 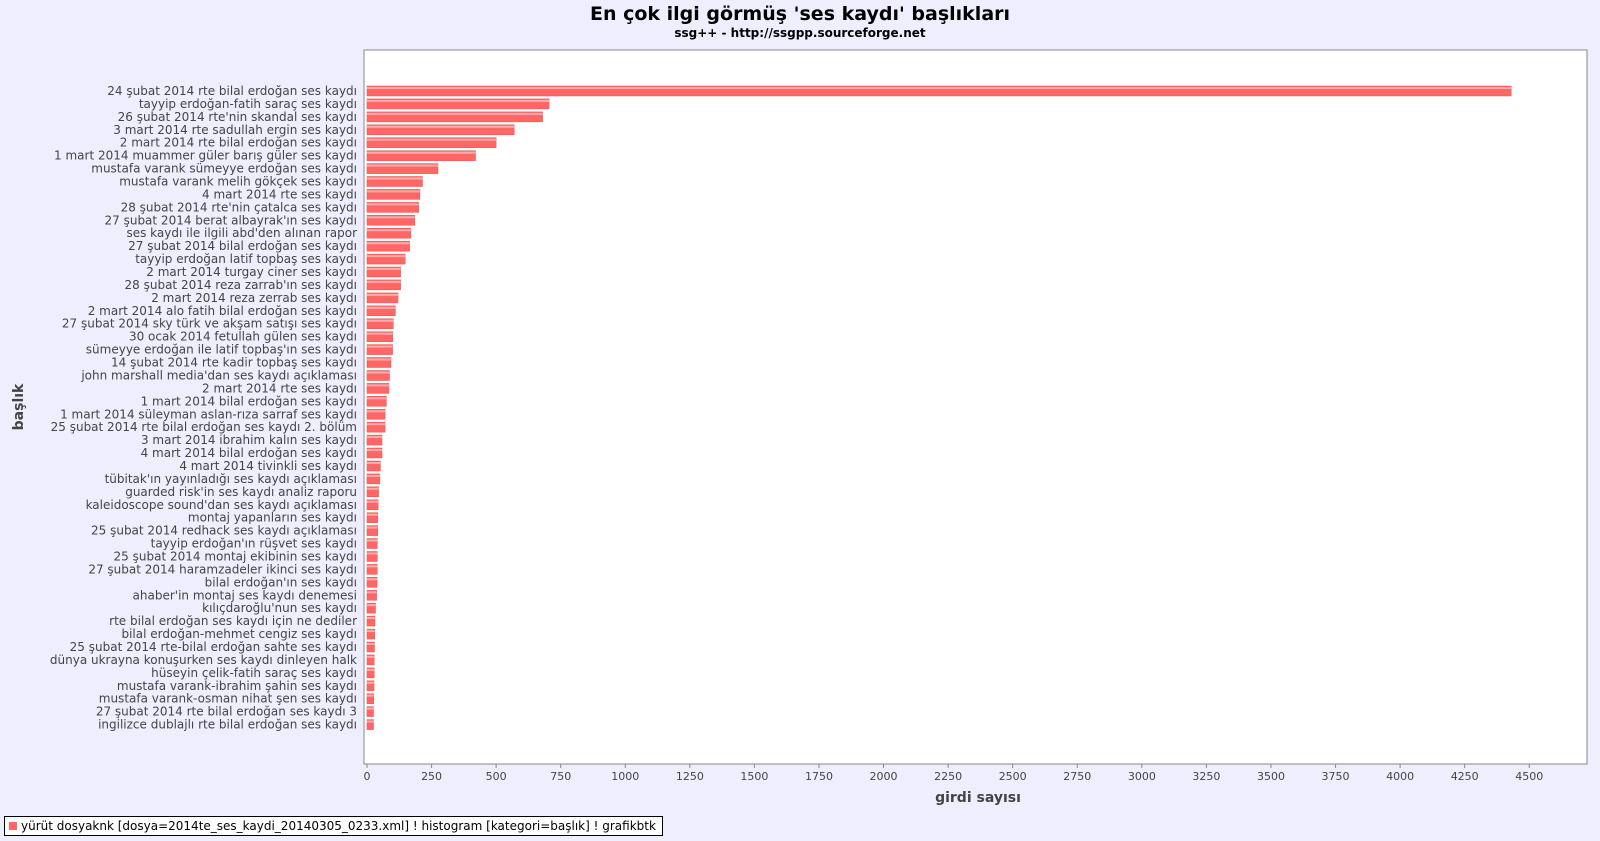 I want to click on x-tick-label: 1750, so click(x=819, y=776).